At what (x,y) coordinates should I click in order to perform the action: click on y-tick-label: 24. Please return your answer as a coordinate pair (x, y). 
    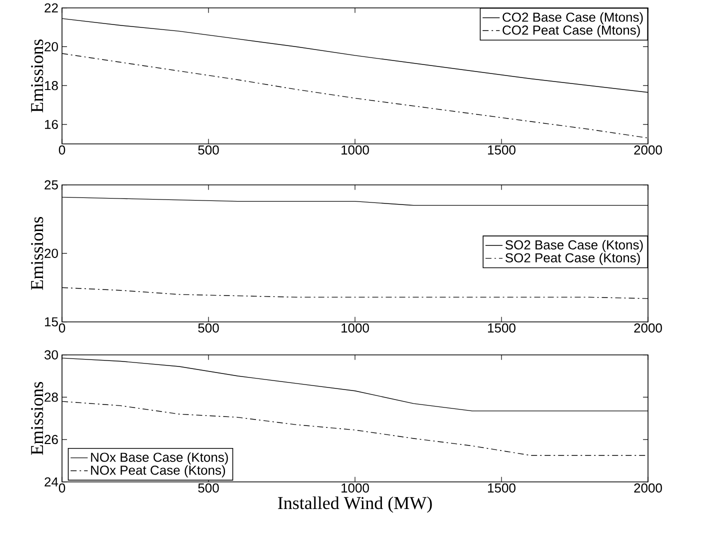
    Looking at the image, I should click on (51, 481).